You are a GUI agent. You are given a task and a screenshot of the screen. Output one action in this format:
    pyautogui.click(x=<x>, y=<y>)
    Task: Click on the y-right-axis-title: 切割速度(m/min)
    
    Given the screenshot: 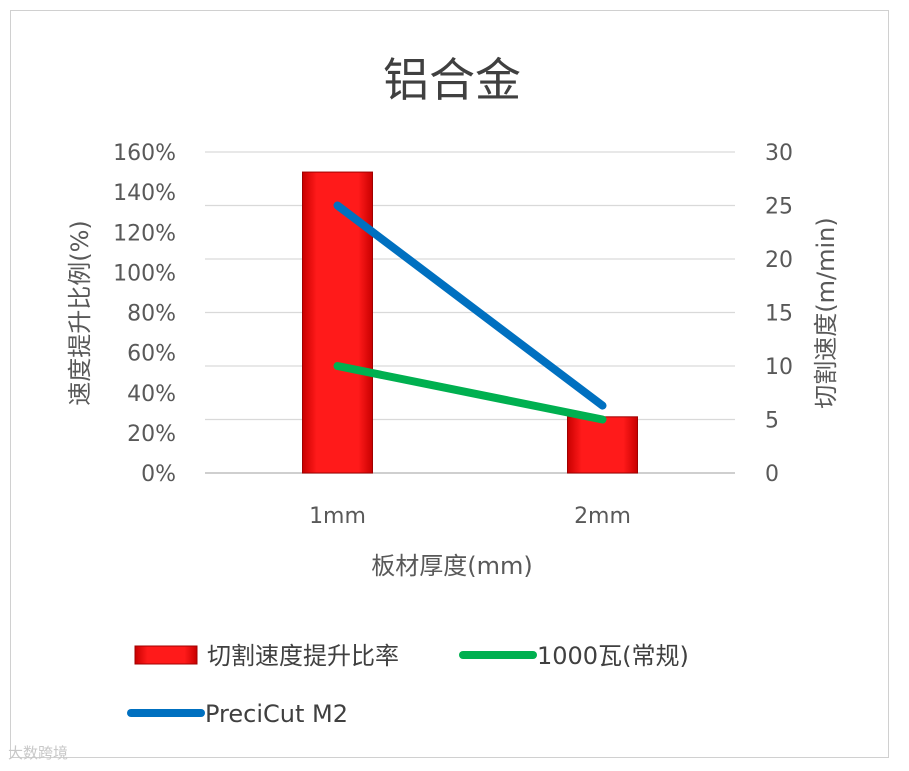 What is the action you would take?
    pyautogui.click(x=826, y=312)
    